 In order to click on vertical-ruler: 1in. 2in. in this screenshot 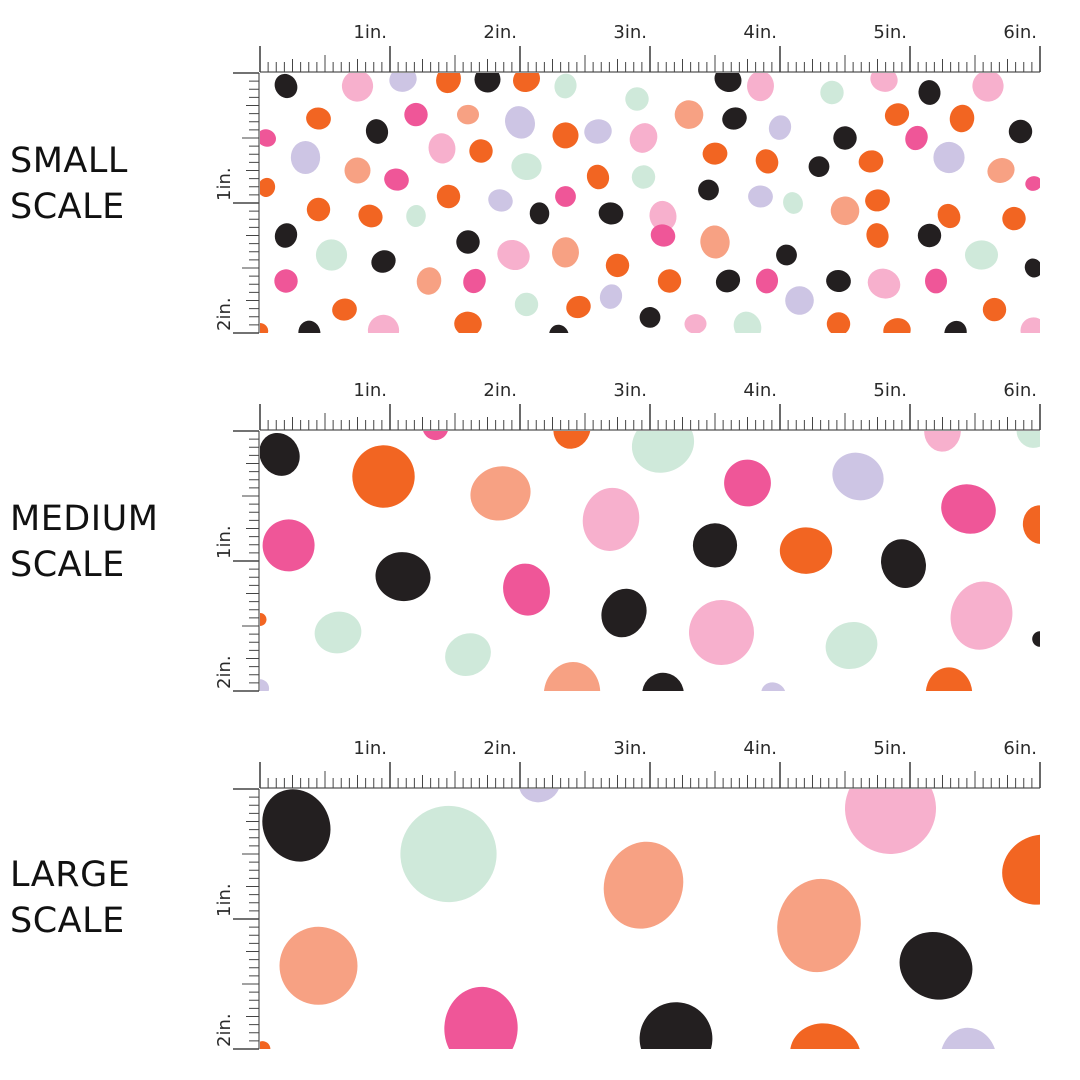, I will do `click(237, 203)`.